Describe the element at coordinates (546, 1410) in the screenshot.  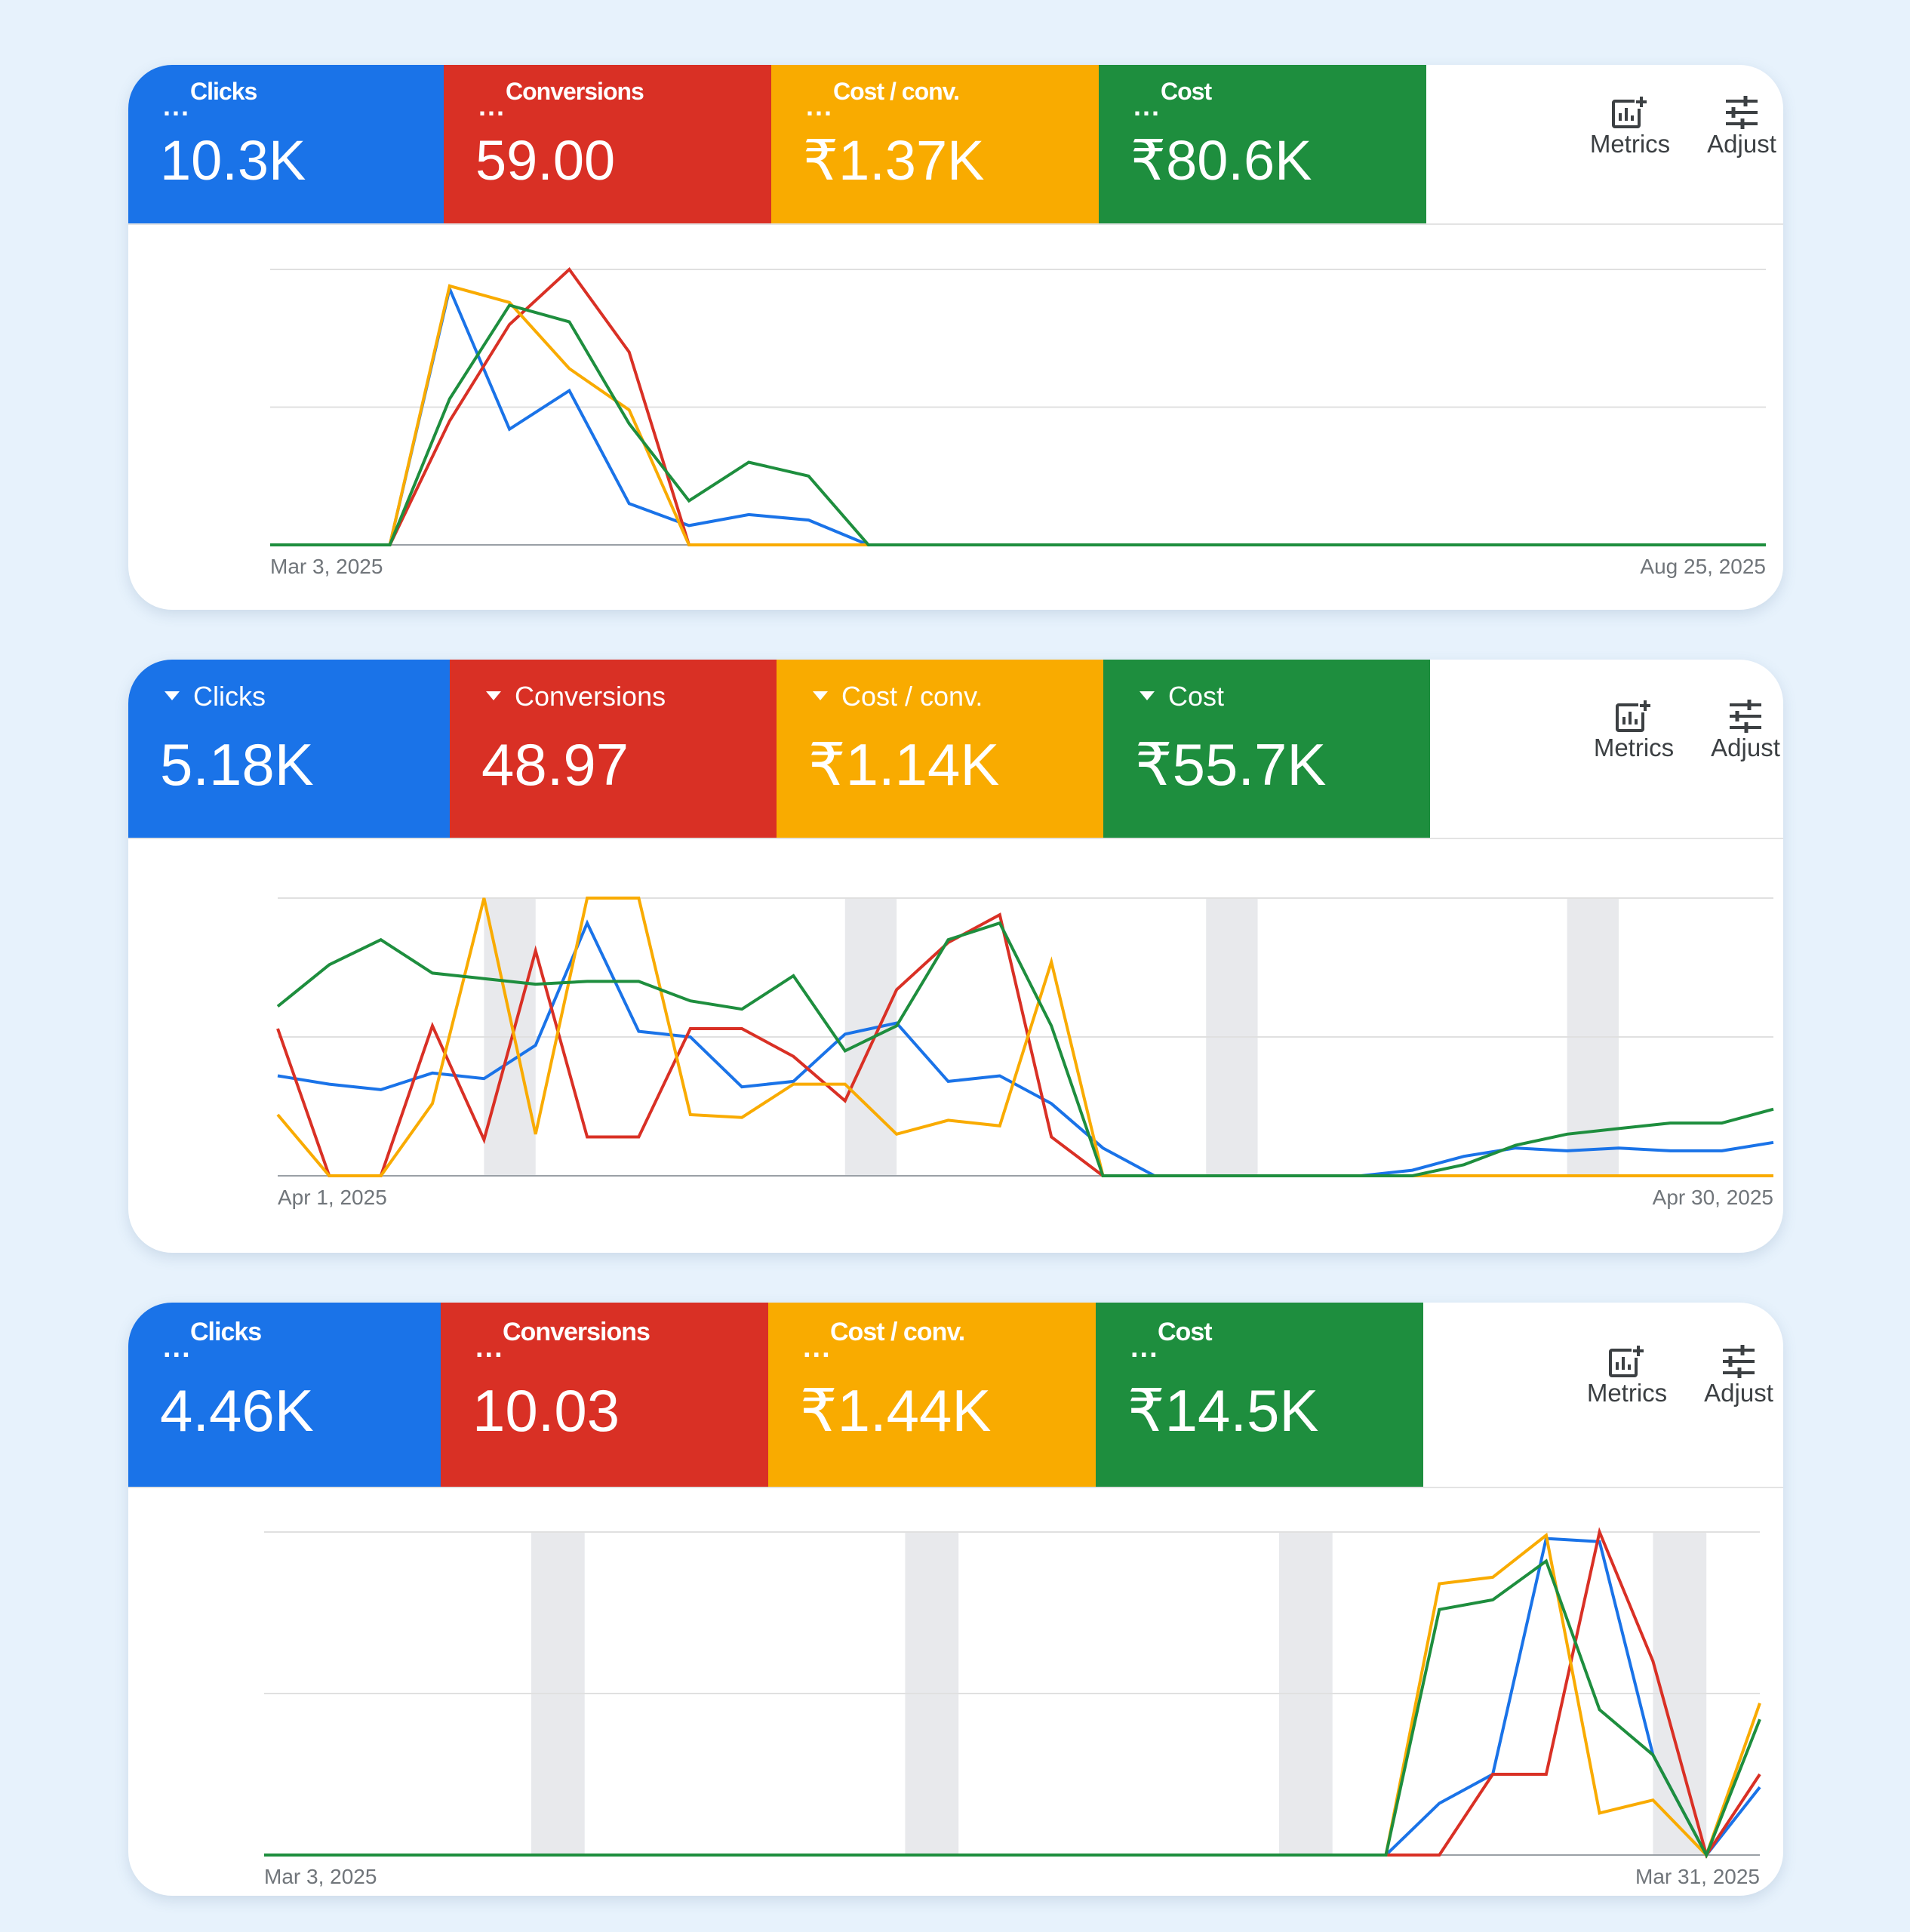
I see `metric-value: 10.03` at that location.